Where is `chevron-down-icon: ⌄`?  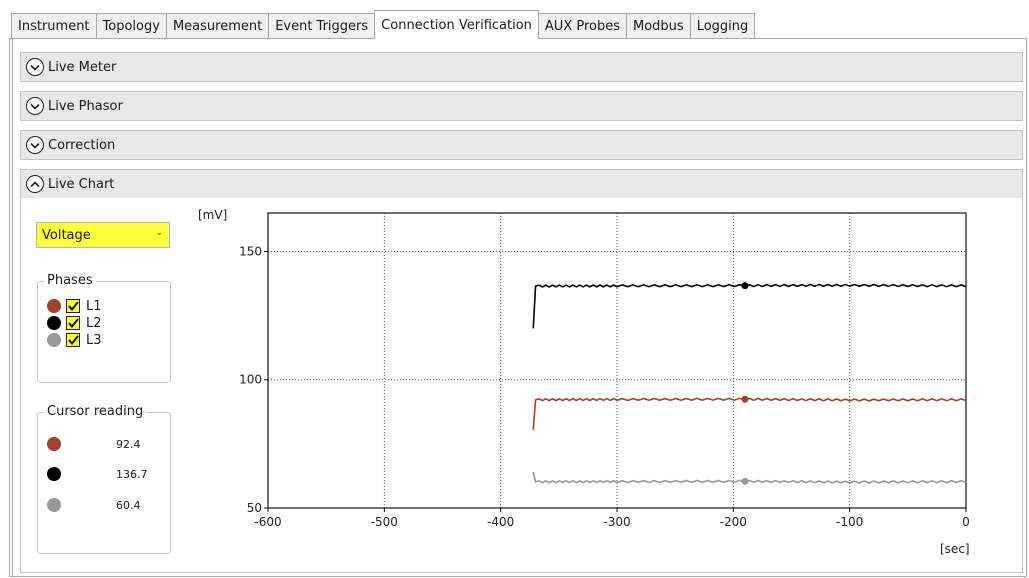
chevron-down-icon: ⌄ is located at coordinates (159, 233).